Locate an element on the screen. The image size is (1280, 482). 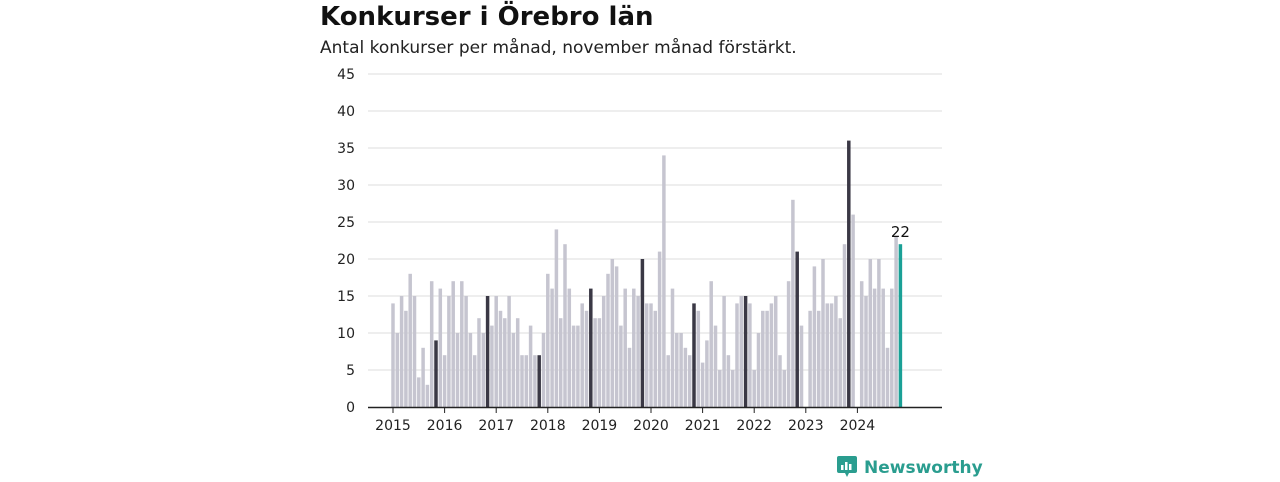
x-tick-label: 2024 is located at coordinates (858, 426).